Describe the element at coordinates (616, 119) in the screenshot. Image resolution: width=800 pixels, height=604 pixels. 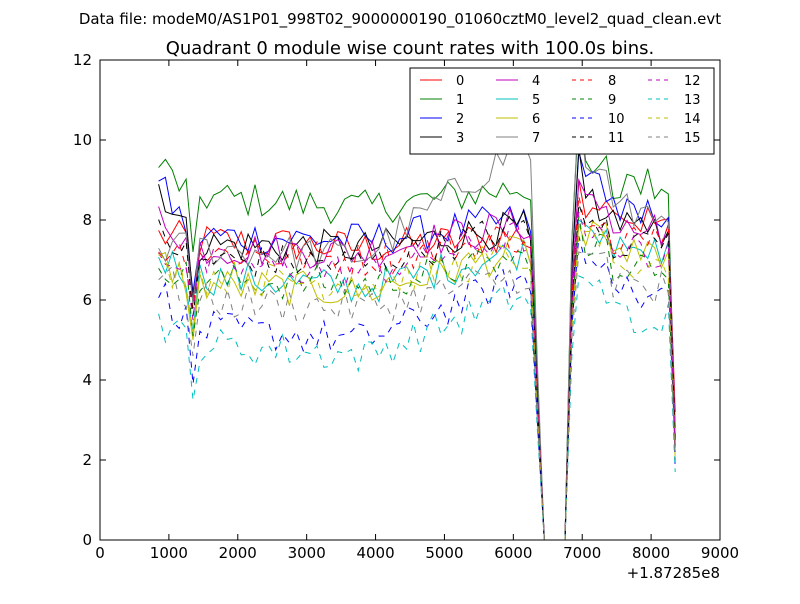
I see `legend-label-10: 10` at that location.